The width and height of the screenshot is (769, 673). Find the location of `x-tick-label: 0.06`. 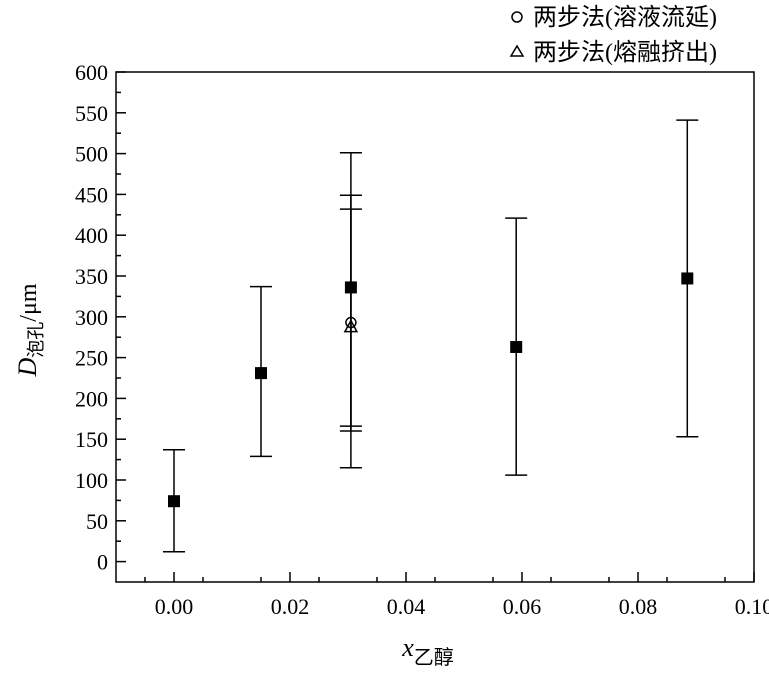

x-tick-label: 0.06 is located at coordinates (522, 606).